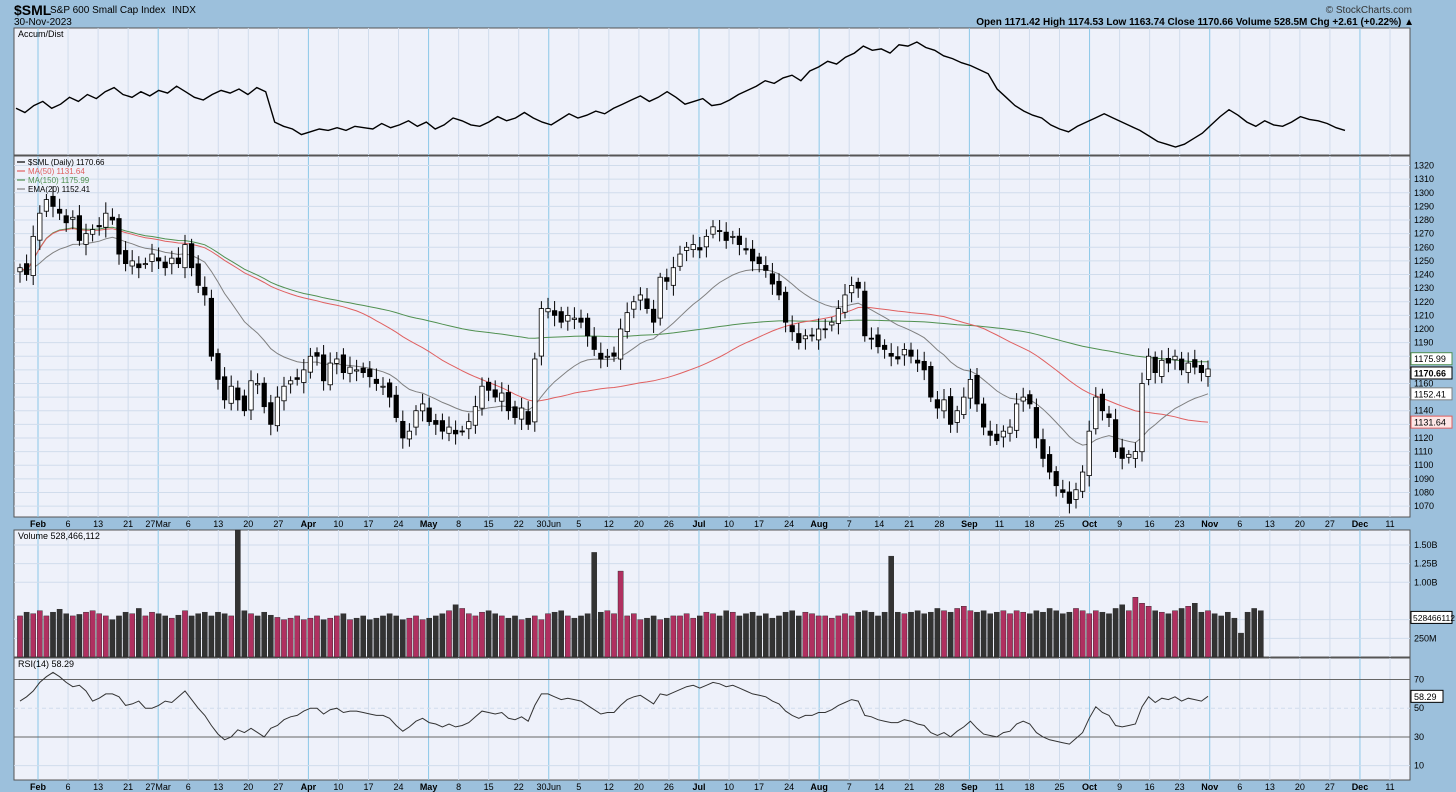 Image resolution: width=1456 pixels, height=792 pixels. What do you see at coordinates (1270, 524) in the screenshot?
I see `x-tick-label-0-41: 13` at bounding box center [1270, 524].